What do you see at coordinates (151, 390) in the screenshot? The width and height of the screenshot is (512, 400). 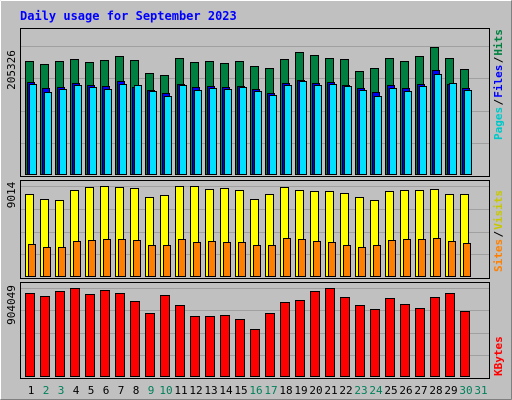 I see `day-label-9: 9` at bounding box center [151, 390].